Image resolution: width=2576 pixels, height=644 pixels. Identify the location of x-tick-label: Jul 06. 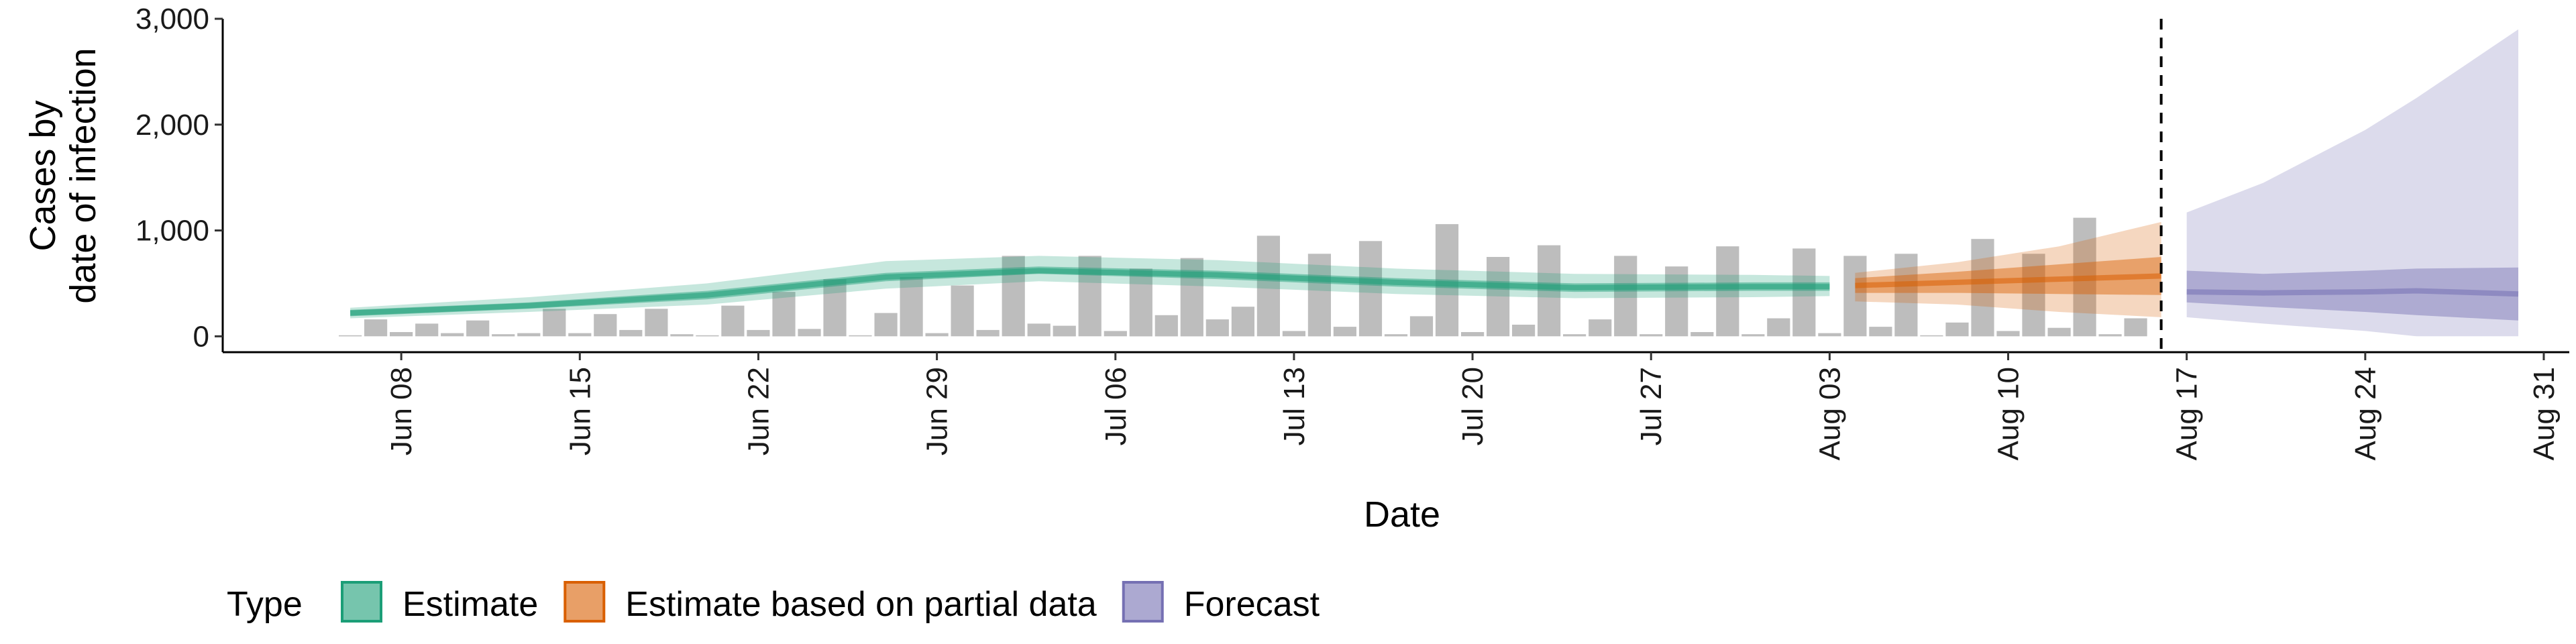
(1115, 406).